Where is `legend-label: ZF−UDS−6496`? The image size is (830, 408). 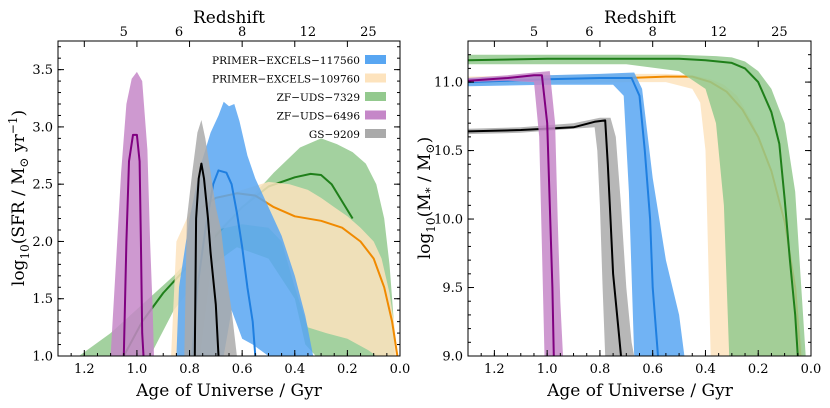
legend-label: ZF−UDS−6496 is located at coordinates (319, 117).